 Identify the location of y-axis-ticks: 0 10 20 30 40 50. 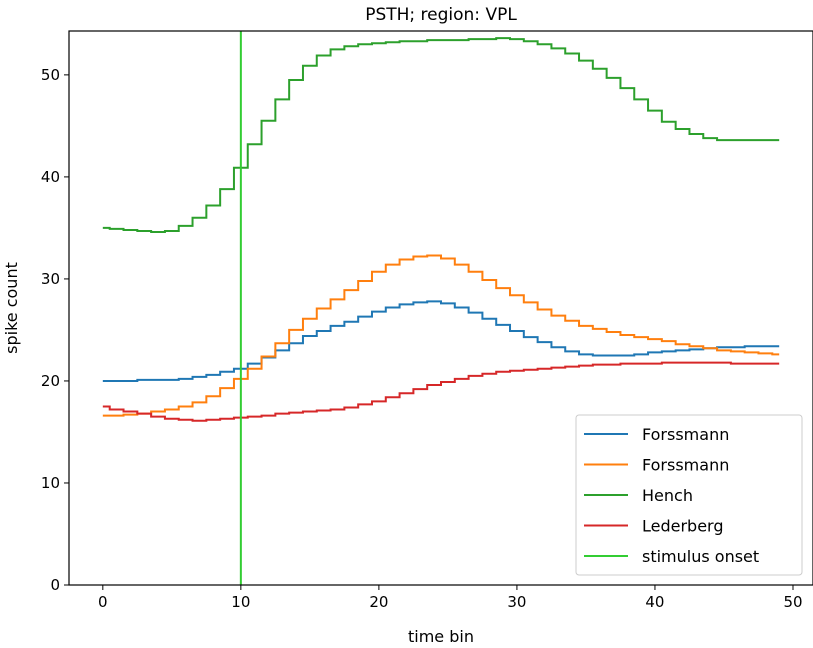
(55, 330).